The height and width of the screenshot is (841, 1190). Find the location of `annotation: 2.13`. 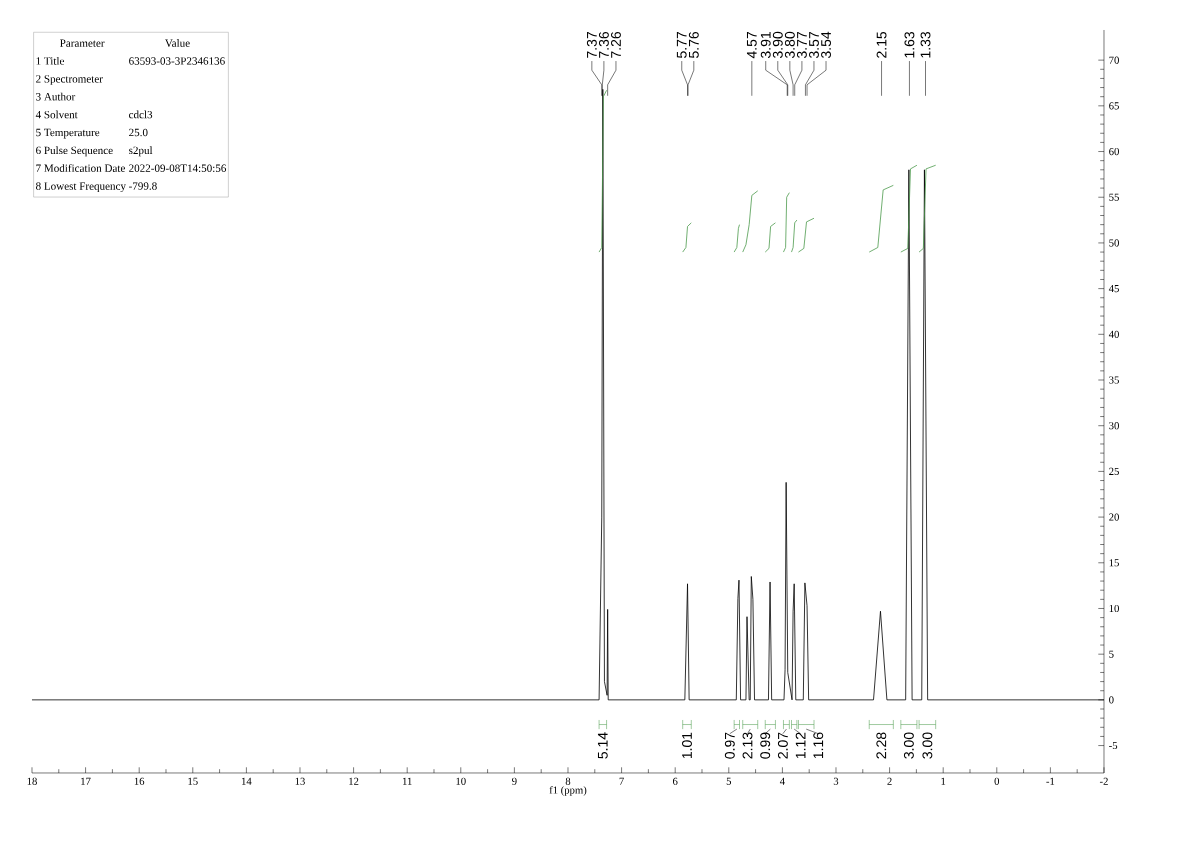

annotation: 2.13 is located at coordinates (747, 745).